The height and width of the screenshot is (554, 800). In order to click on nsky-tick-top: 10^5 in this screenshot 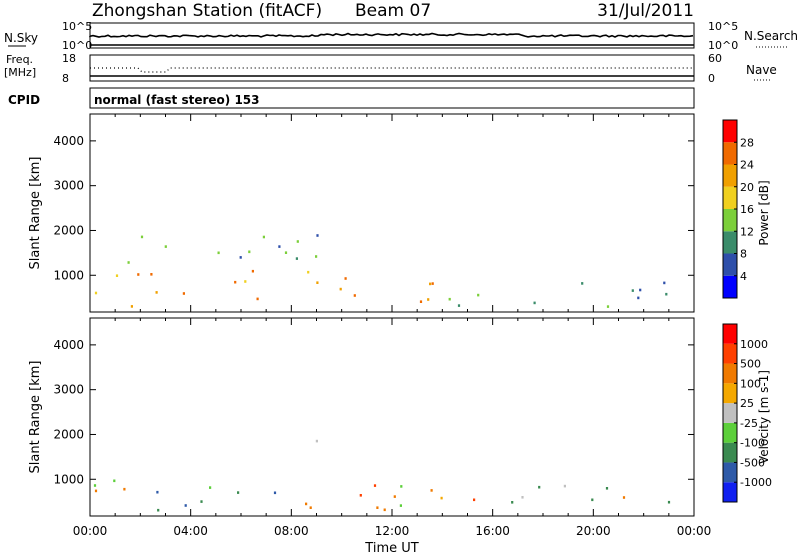, I will do `click(77, 26)`.